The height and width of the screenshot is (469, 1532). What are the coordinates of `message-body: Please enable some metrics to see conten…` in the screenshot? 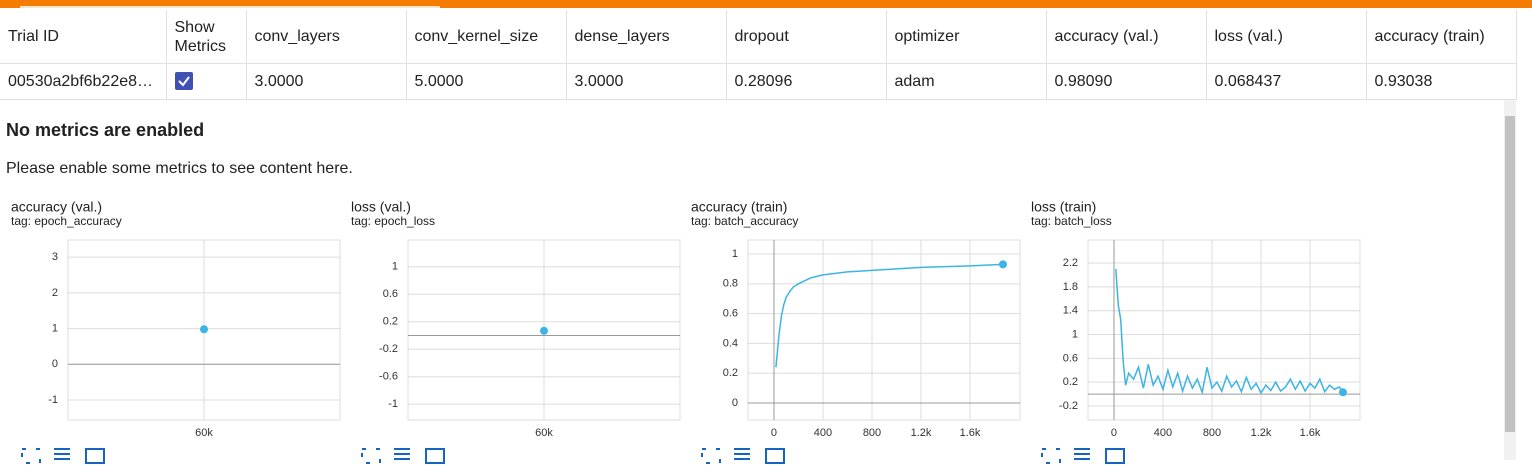 It's located at (179, 168).